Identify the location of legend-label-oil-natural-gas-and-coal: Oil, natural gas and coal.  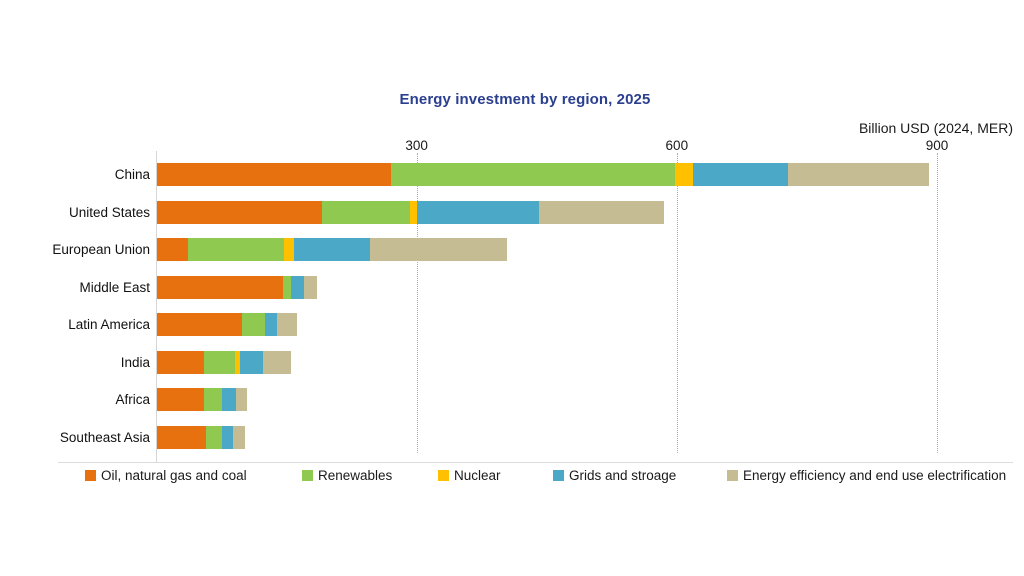
(174, 475).